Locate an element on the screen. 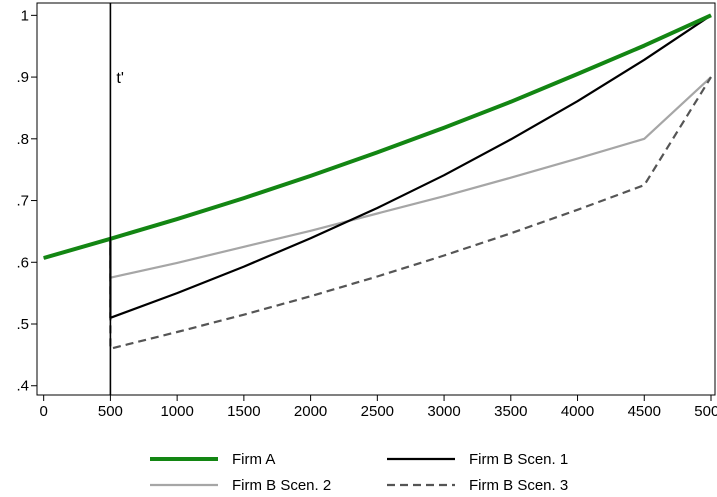 This screenshot has width=717, height=497. x-tick-label: 1500 is located at coordinates (243, 411).